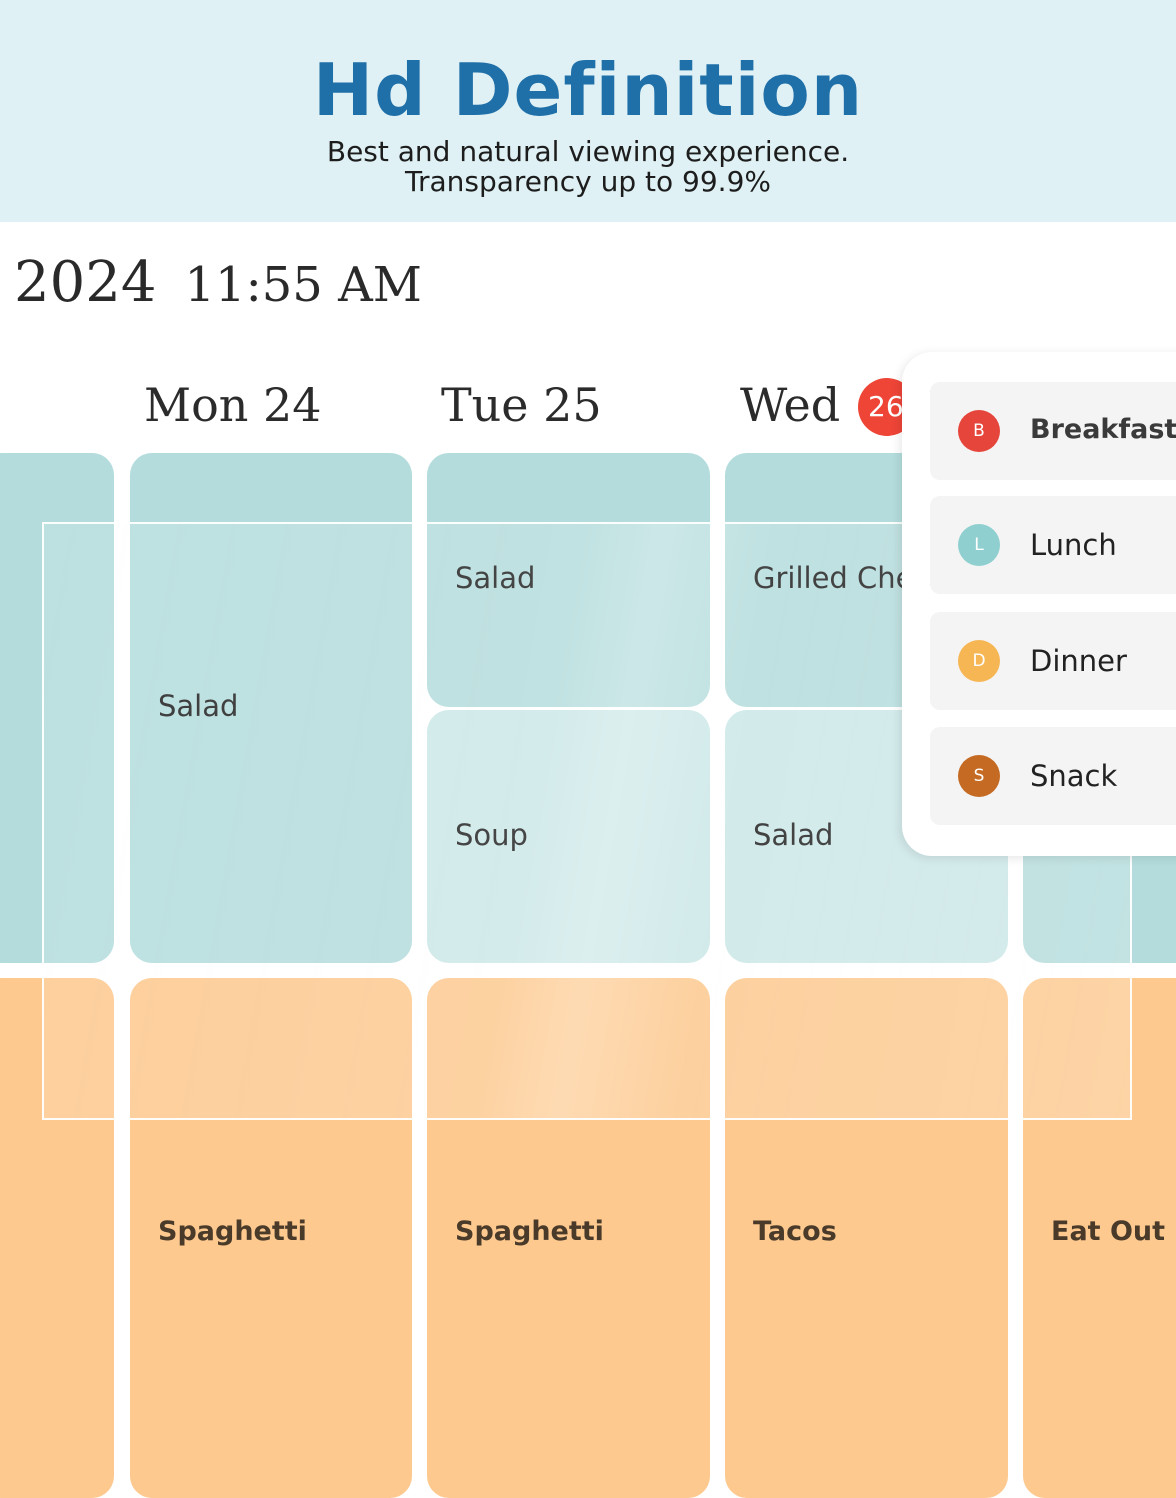 The image size is (1176, 1498). Describe the element at coordinates (833, 578) in the screenshot. I see `meal-label: Grilled Che` at that location.